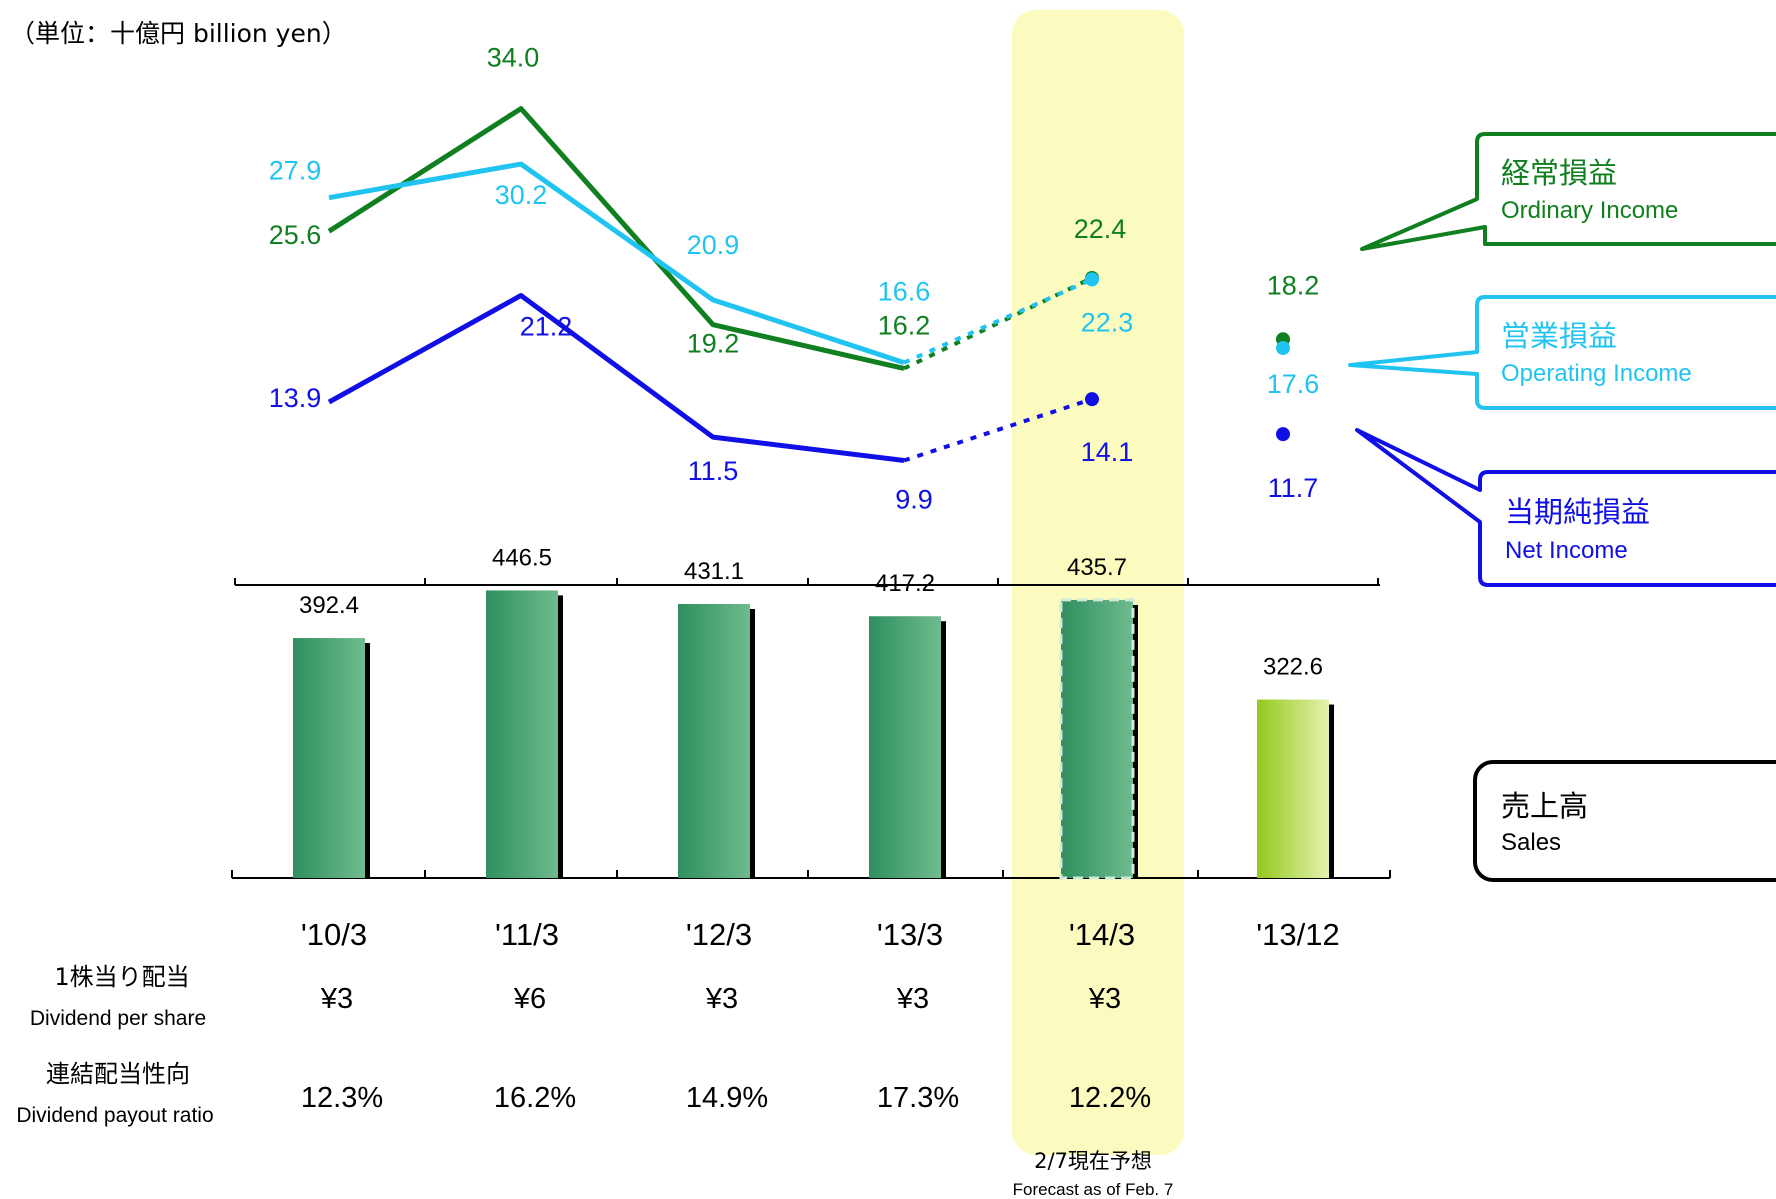  Describe the element at coordinates (342, 1098) in the screenshot. I see `payout-value: 12.3%` at that location.